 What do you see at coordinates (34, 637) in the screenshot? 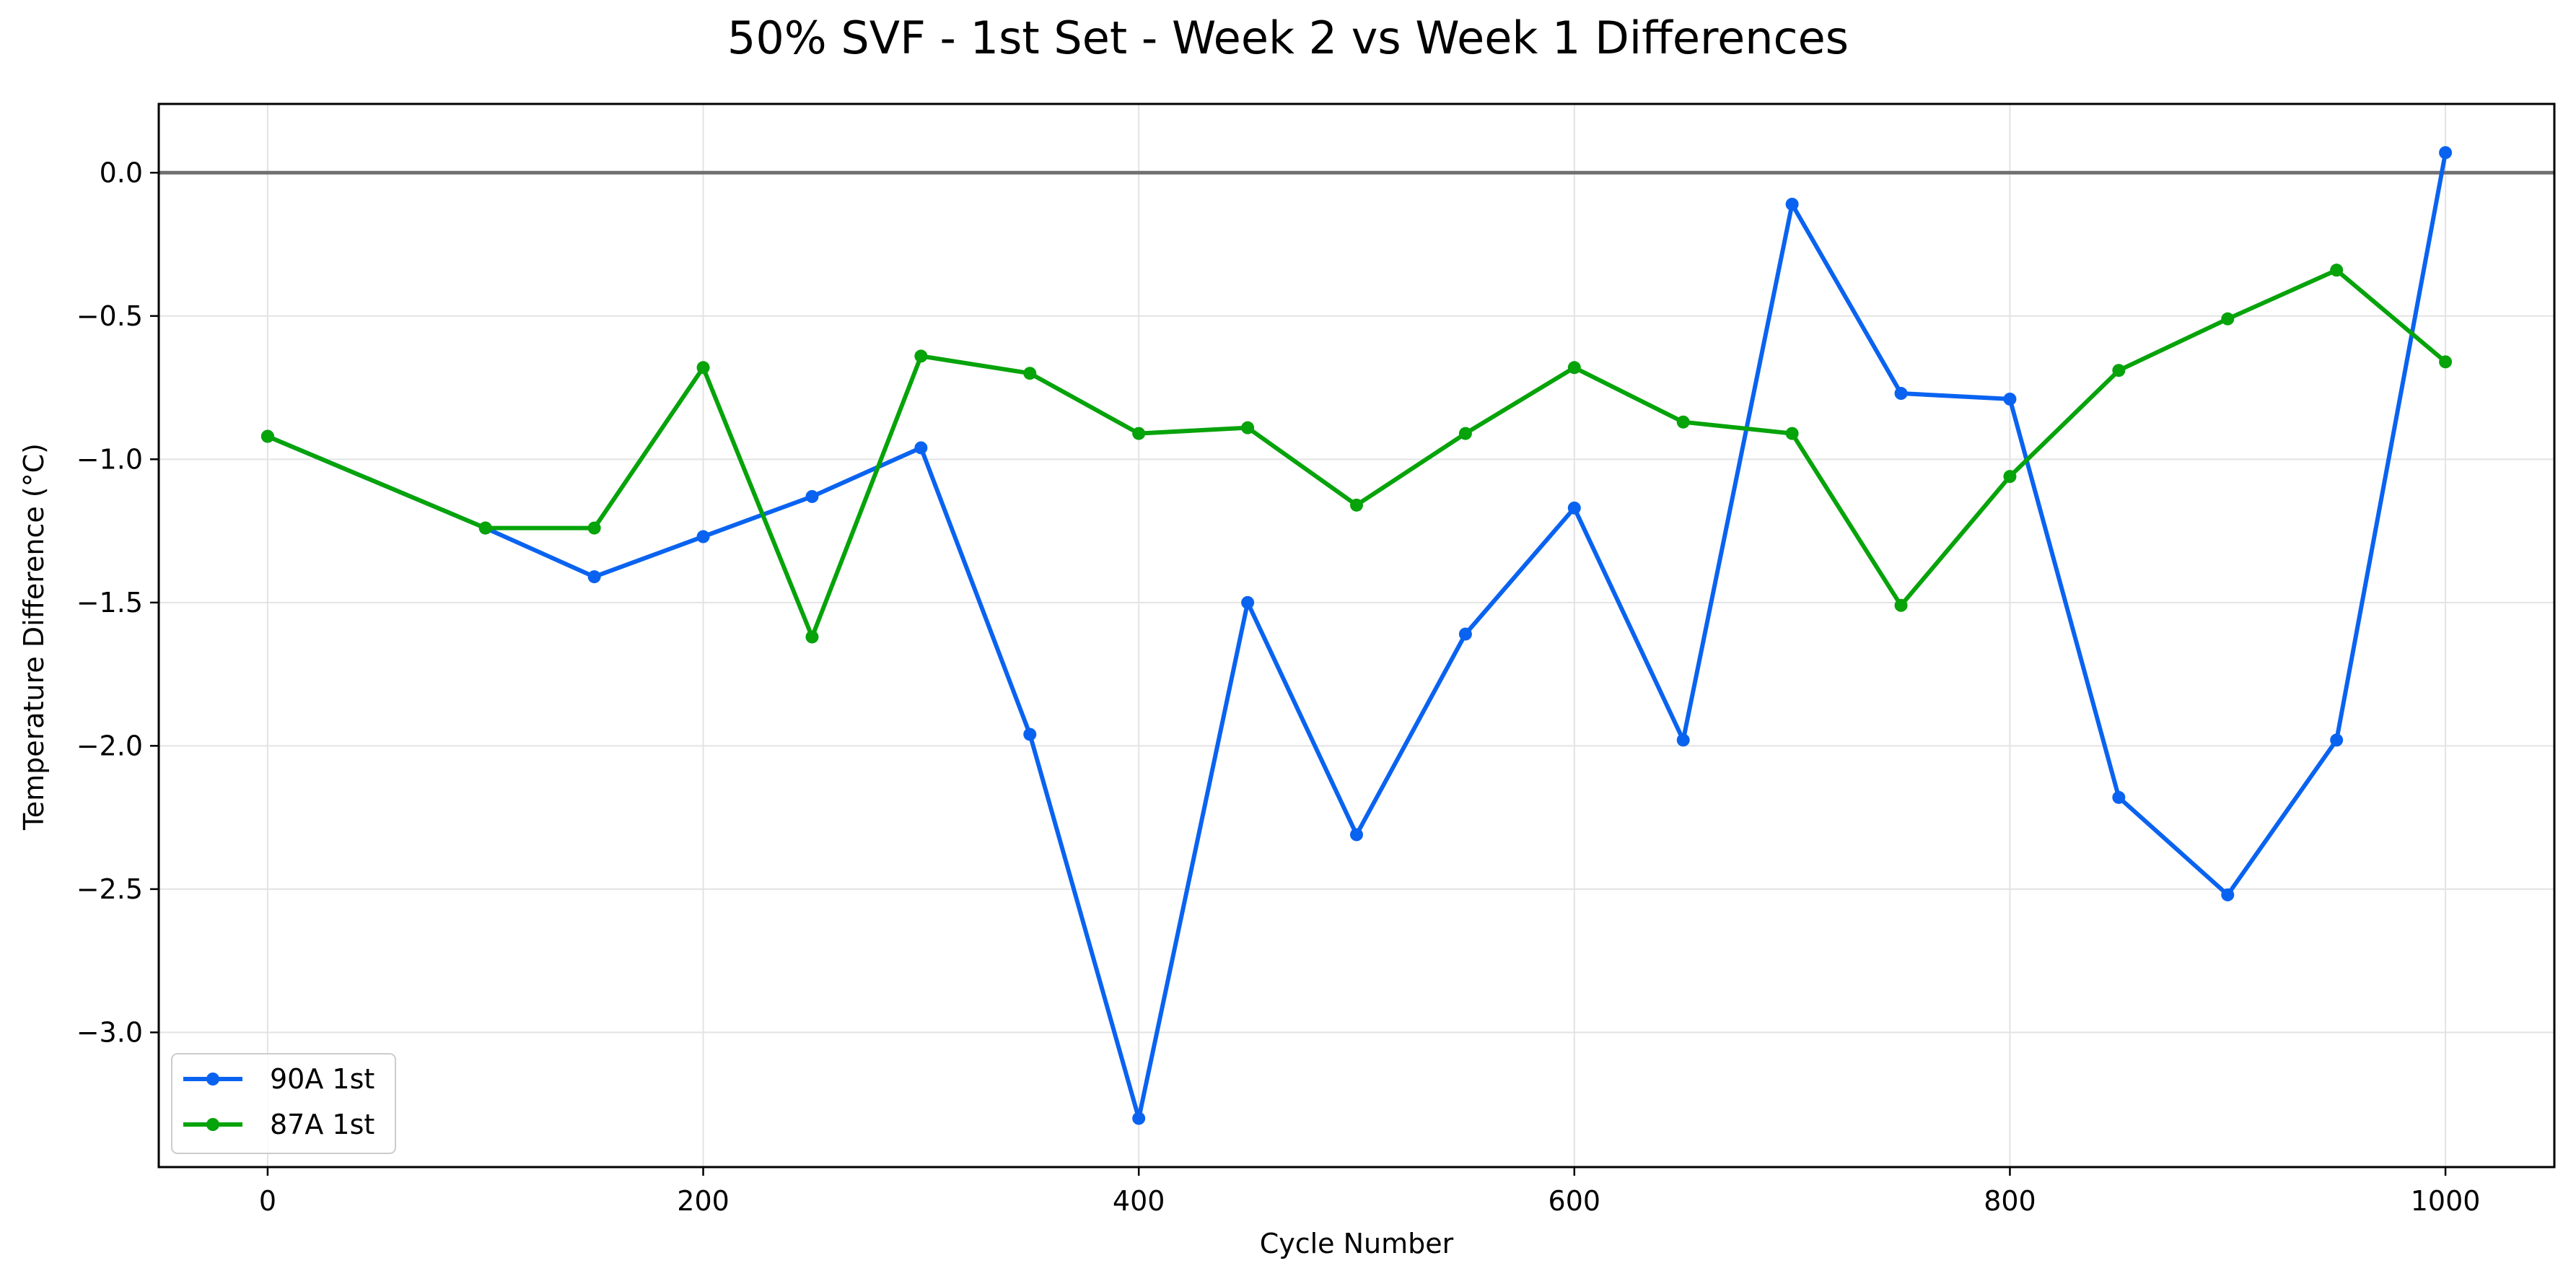
I see `y-axis-label: Temperature Difference (°C)` at bounding box center [34, 637].